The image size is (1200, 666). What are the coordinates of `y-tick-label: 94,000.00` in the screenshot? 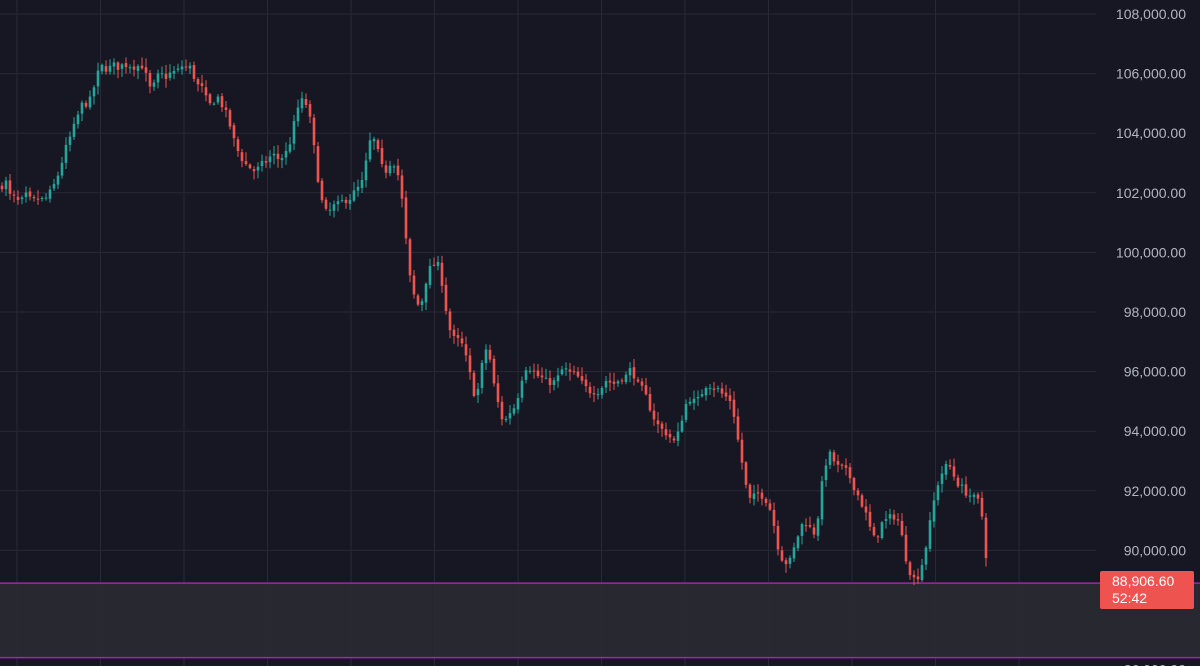 It's located at (1155, 431).